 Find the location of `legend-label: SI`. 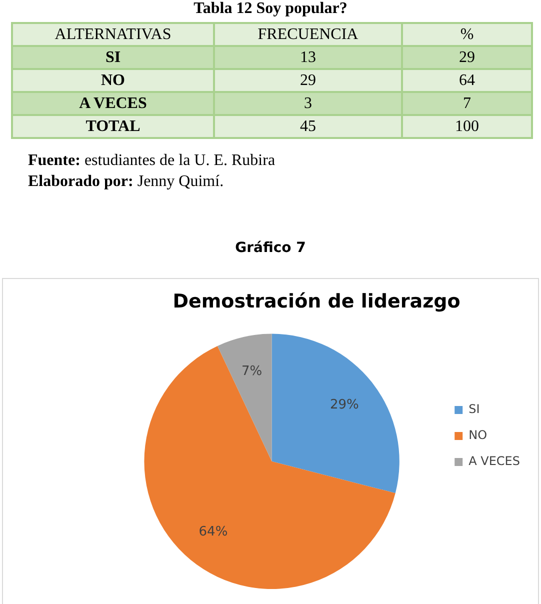

legend-label: SI is located at coordinates (474, 409).